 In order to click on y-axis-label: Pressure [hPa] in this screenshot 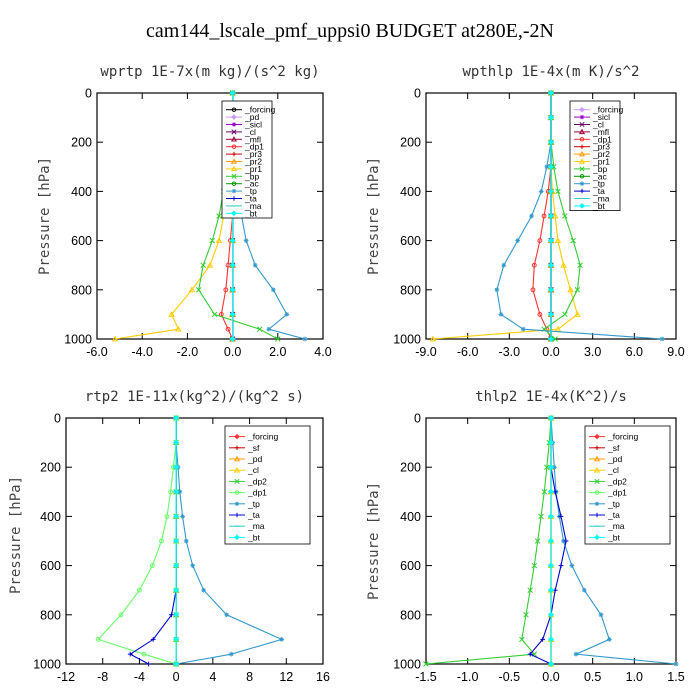, I will do `click(16, 535)`.